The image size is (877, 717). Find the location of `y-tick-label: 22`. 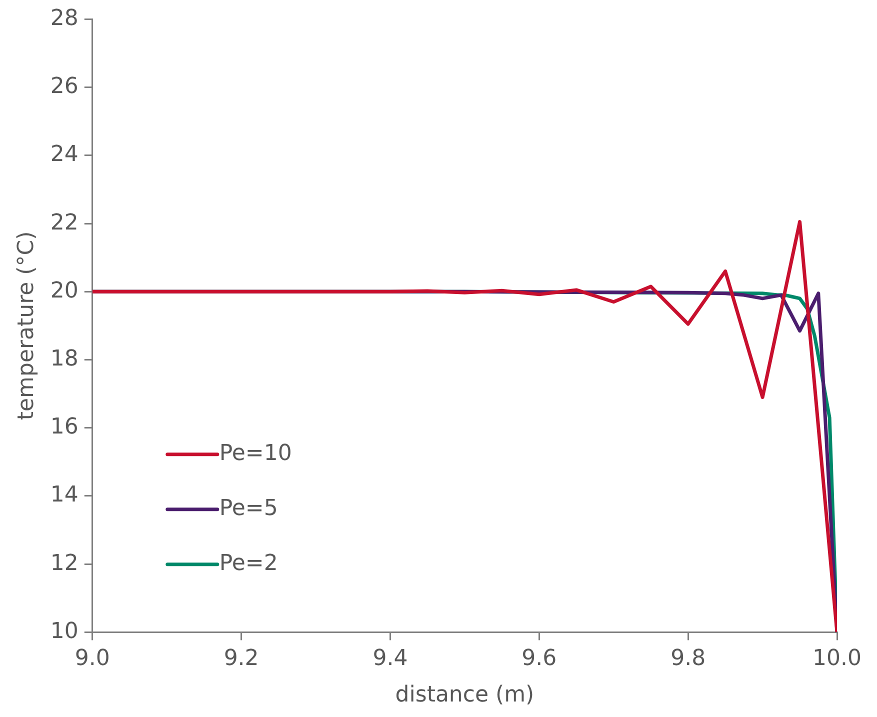

y-tick-label: 22 is located at coordinates (64, 223).